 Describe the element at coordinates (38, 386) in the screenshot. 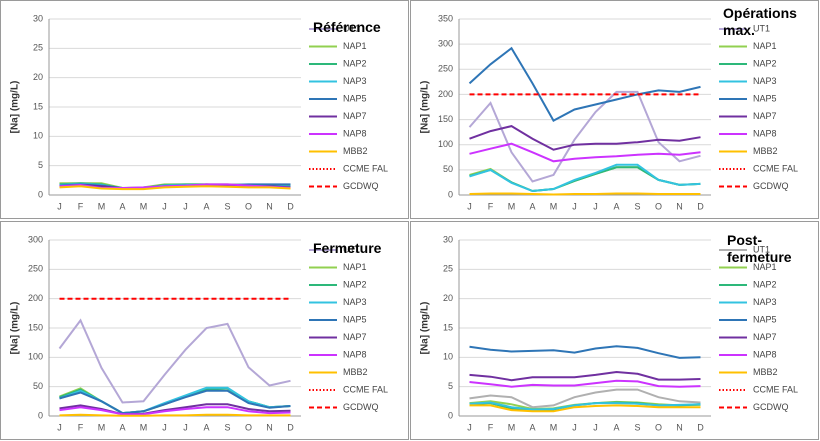

I see `y-tick-label: 50` at that location.